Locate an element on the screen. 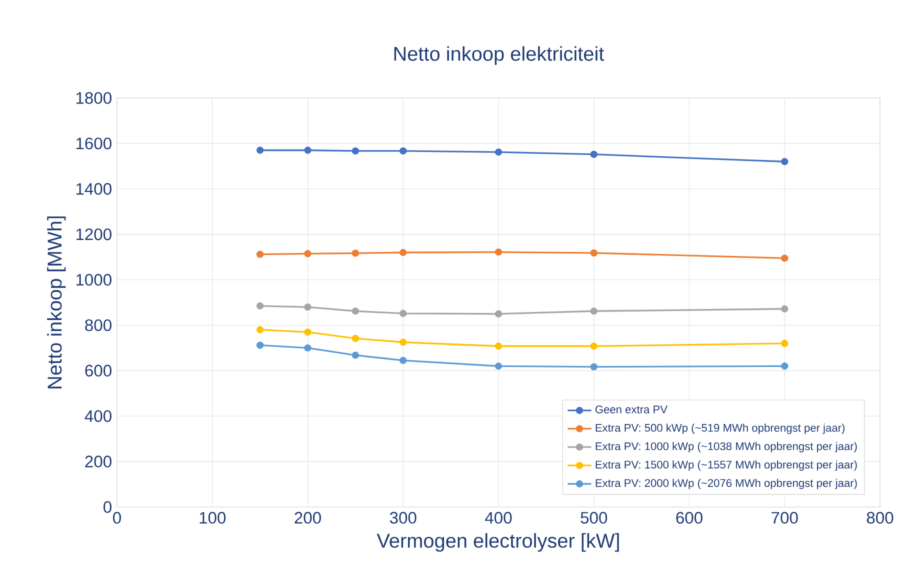 The height and width of the screenshot is (585, 906). y-tick-label: 200 is located at coordinates (98, 462).